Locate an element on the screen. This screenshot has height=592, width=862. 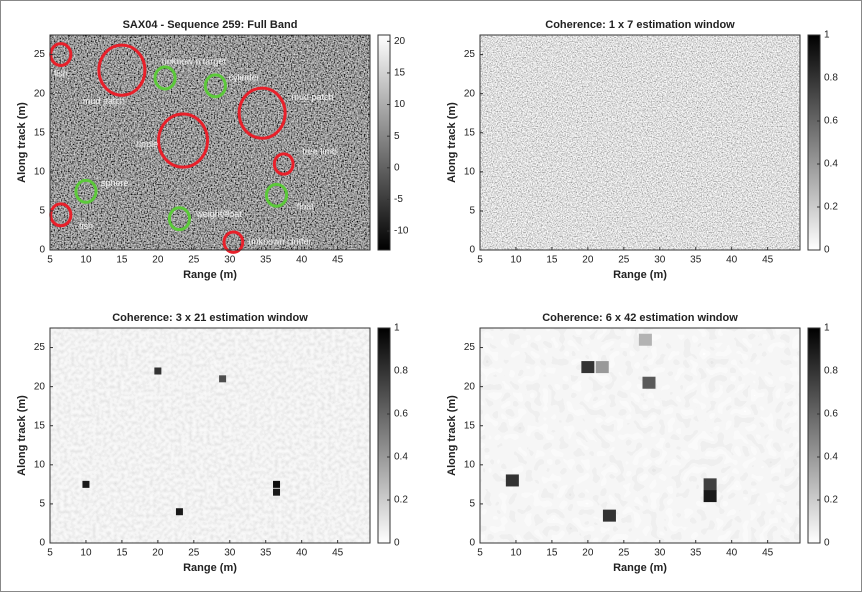
annotation: weight/float is located at coordinates (218, 214).